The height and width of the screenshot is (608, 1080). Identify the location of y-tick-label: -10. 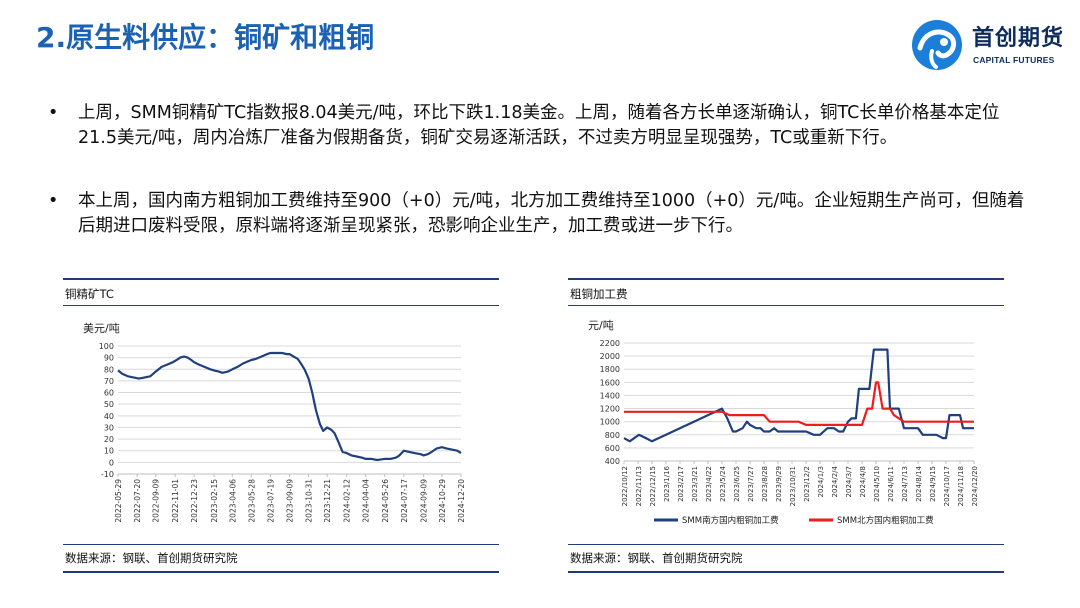
(107, 474).